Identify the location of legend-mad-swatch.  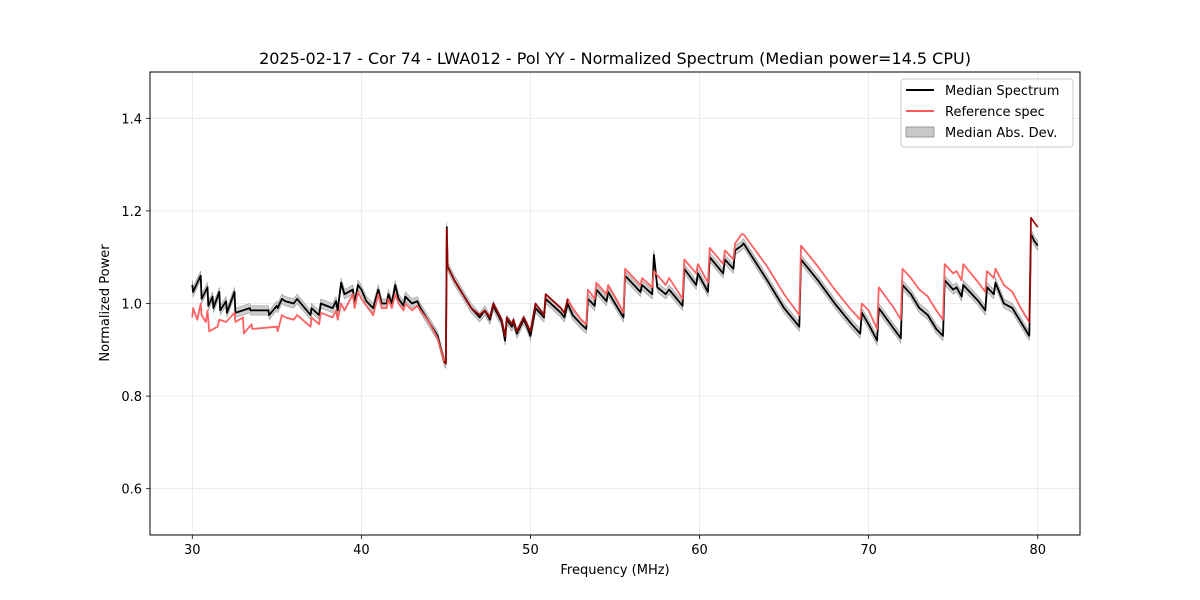
(920, 132).